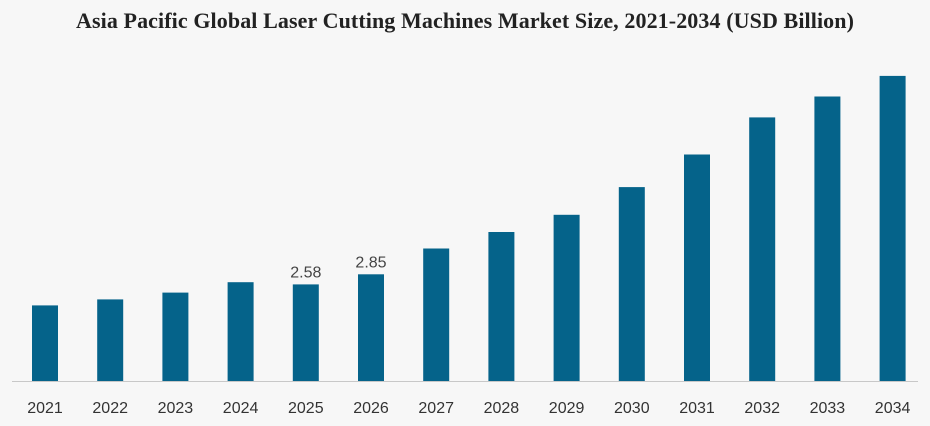 The image size is (930, 426). Describe the element at coordinates (436, 314) in the screenshot. I see `bar-2027` at that location.